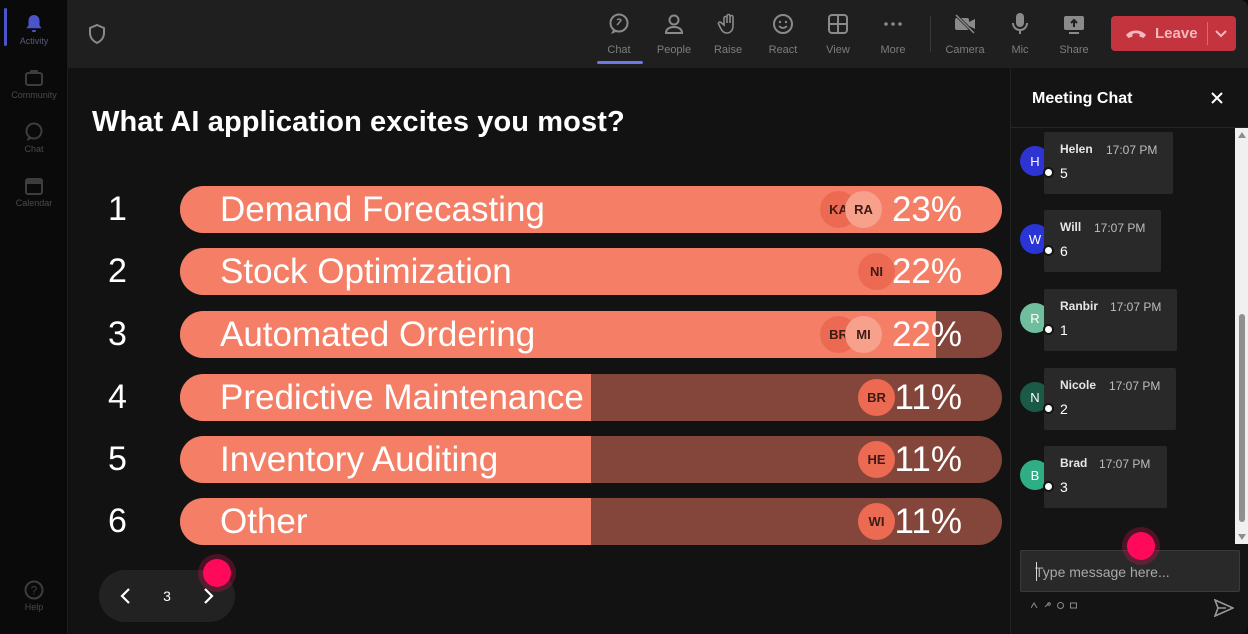 Image resolution: width=1248 pixels, height=634 pixels. What do you see at coordinates (34, 149) in the screenshot?
I see `rail-label: Chat` at bounding box center [34, 149].